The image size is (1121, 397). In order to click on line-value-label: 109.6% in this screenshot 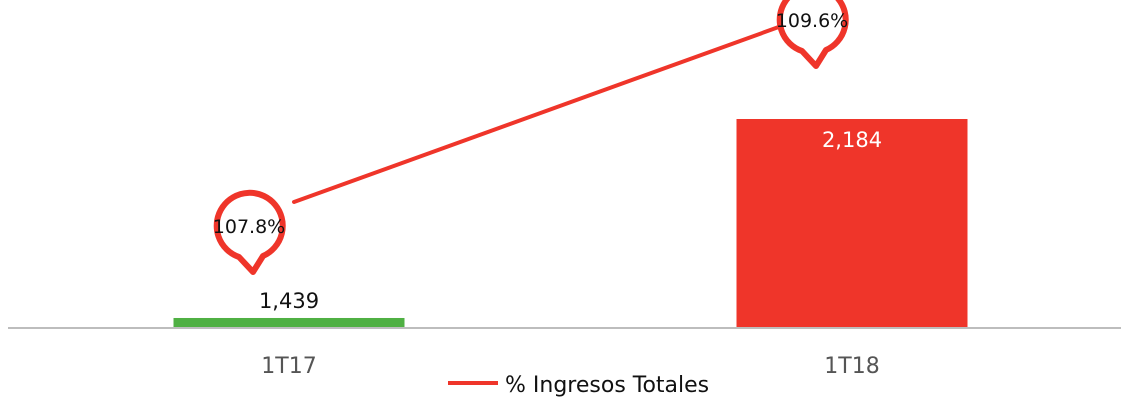, I will do `click(812, 21)`.